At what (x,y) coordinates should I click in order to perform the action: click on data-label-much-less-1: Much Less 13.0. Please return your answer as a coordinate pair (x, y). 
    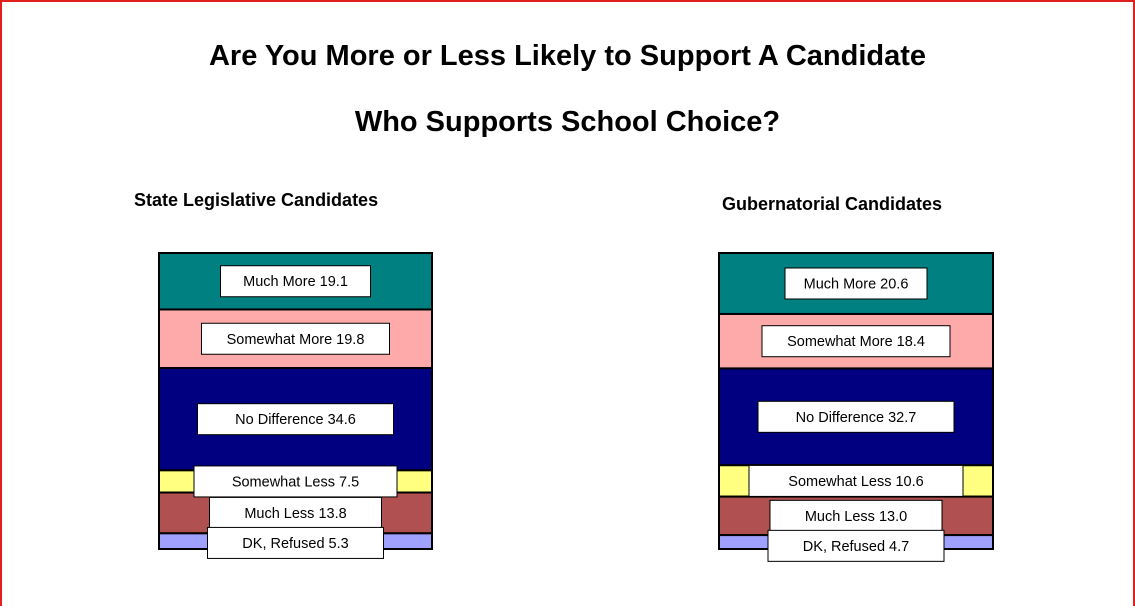
    Looking at the image, I should click on (856, 515).